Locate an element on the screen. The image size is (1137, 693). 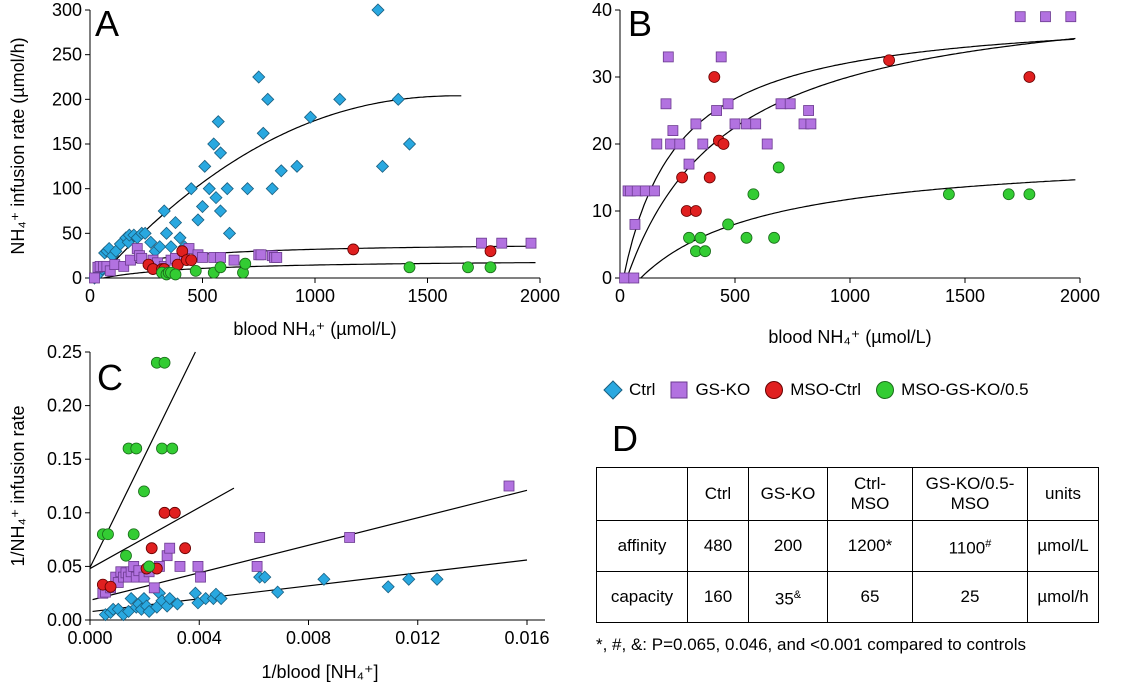
y-tick-label: 300 is located at coordinates (67, 10).